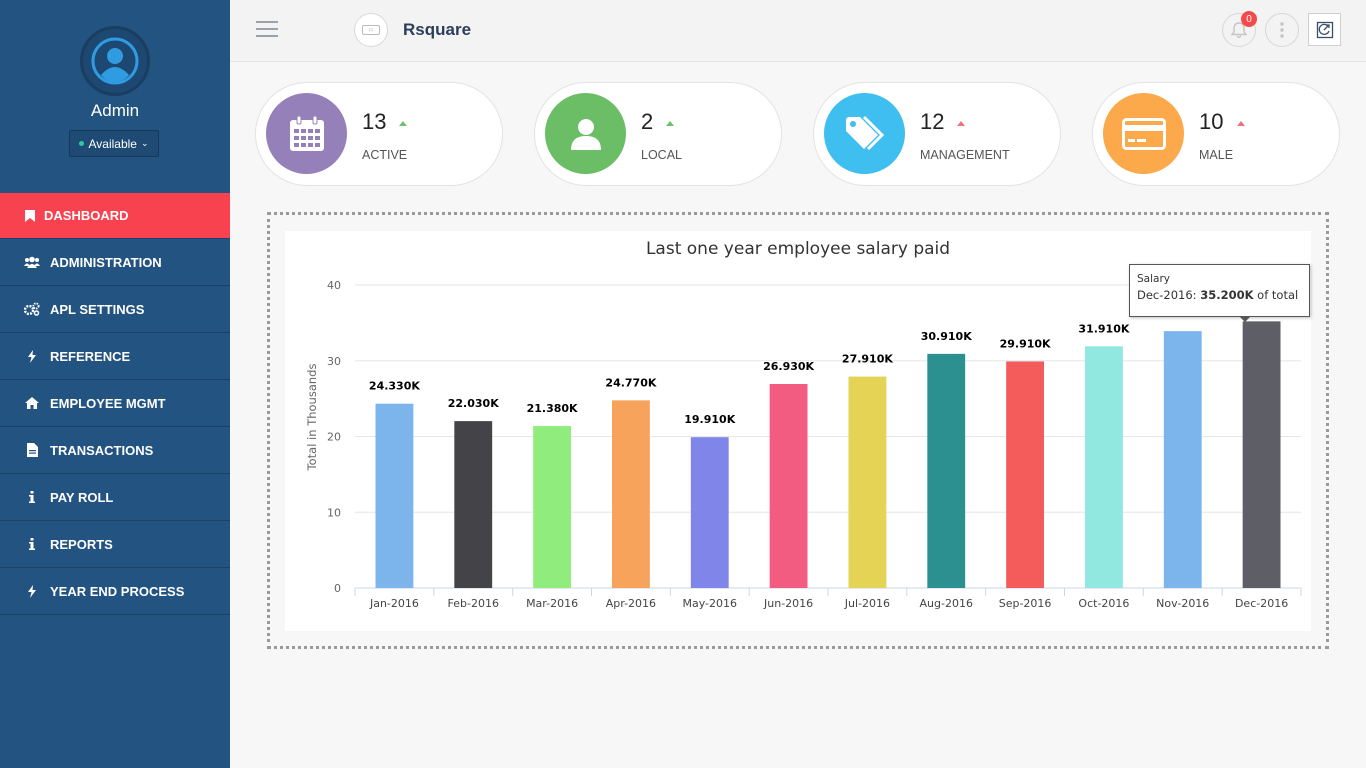 This screenshot has width=1366, height=768. I want to click on bar-oct-2016, so click(1103, 467).